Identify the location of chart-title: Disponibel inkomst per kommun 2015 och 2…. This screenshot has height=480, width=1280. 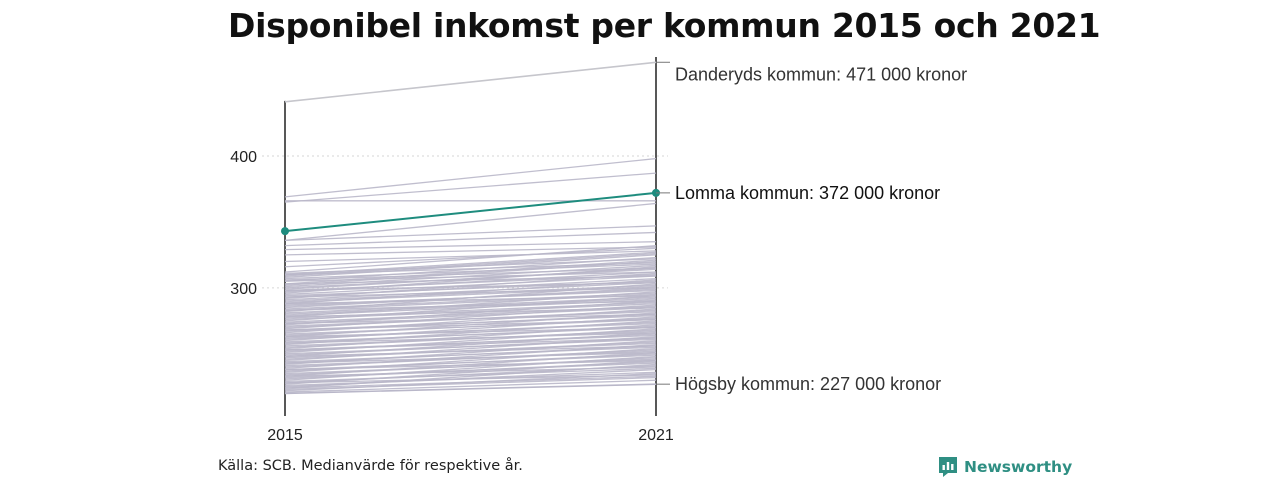
(664, 25).